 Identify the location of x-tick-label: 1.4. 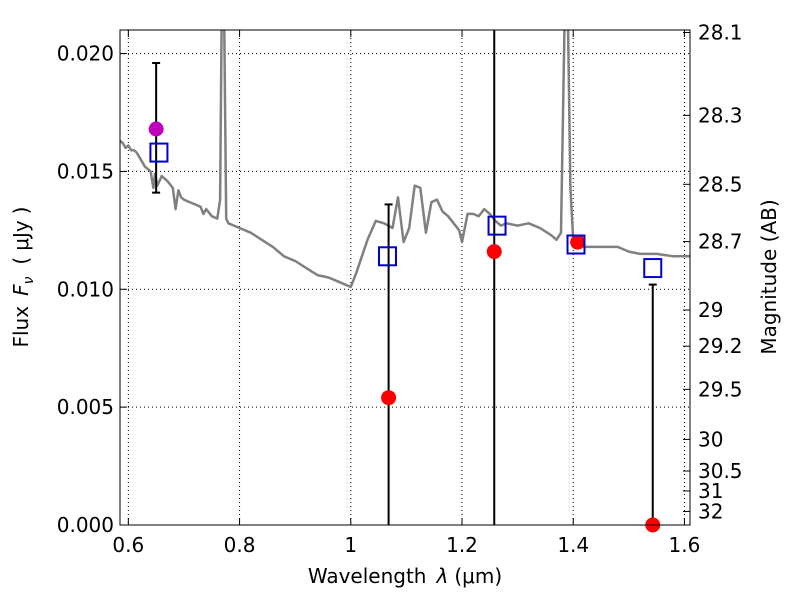
(573, 545).